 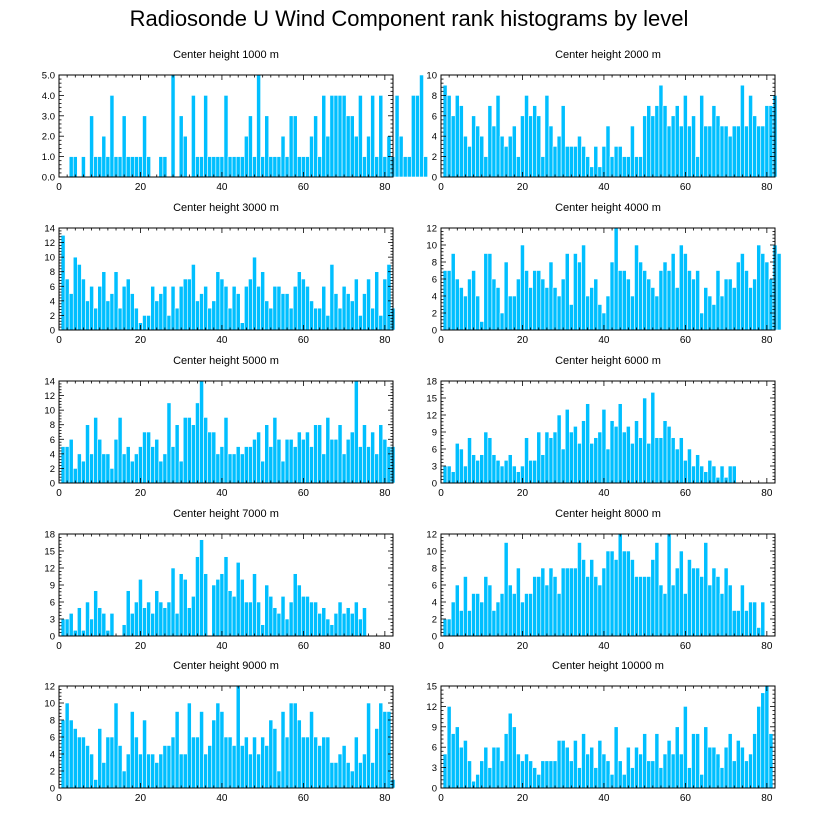 What do you see at coordinates (434, 314) in the screenshot?
I see `y-tick-label: 2` at bounding box center [434, 314].